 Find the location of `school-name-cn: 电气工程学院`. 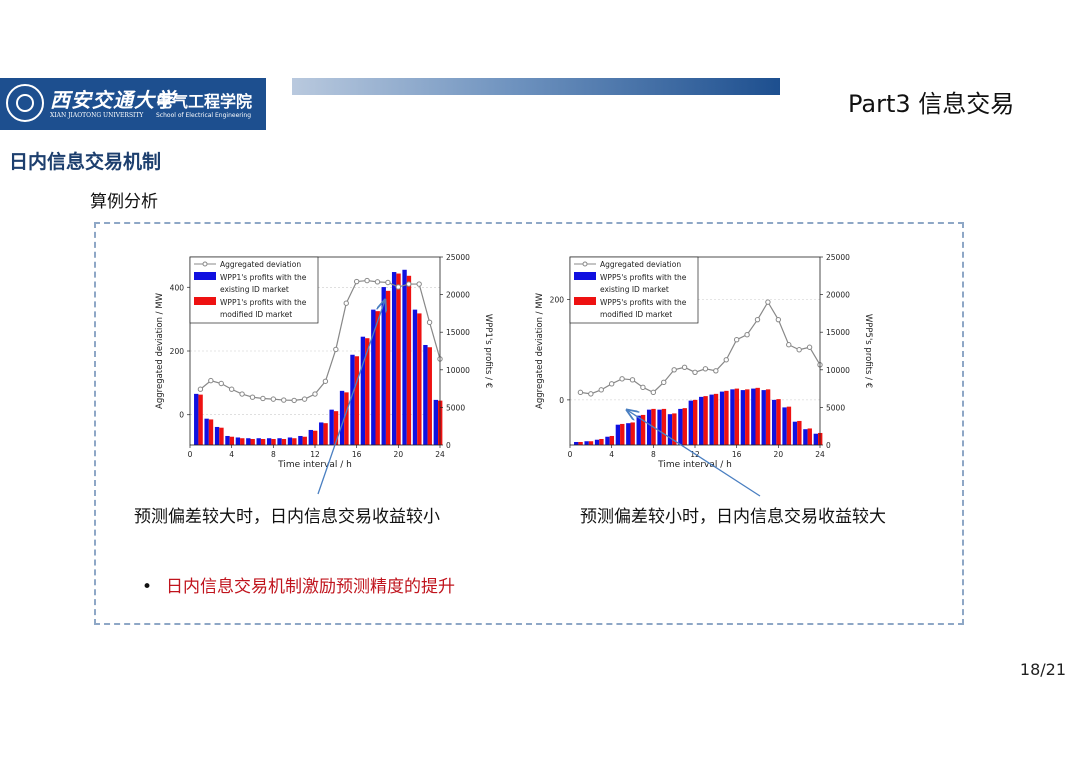

school-name-cn: 电气工程学院 is located at coordinates (204, 101).